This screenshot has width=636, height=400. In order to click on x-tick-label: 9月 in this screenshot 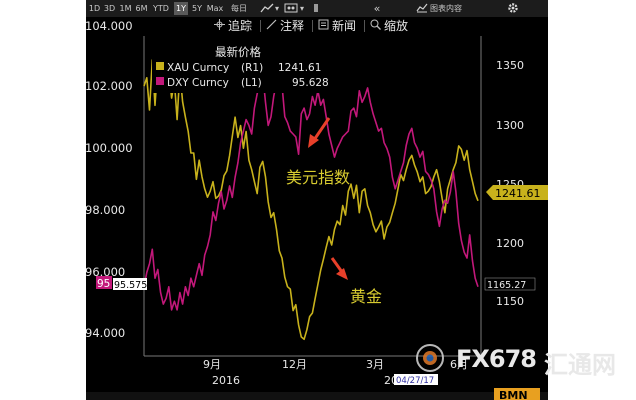, I will do `click(212, 364)`.